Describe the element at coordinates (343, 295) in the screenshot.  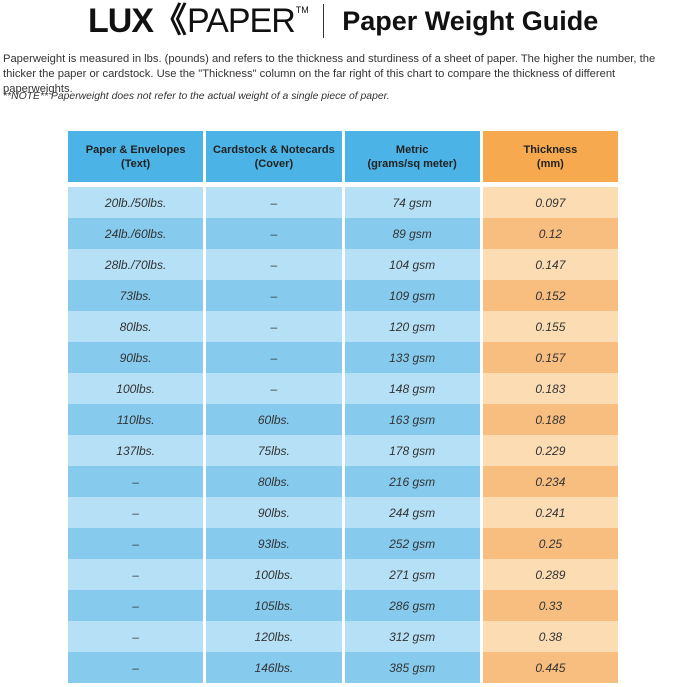
I see `table-row: 73lbs. –109 gsm 0.152` at that location.